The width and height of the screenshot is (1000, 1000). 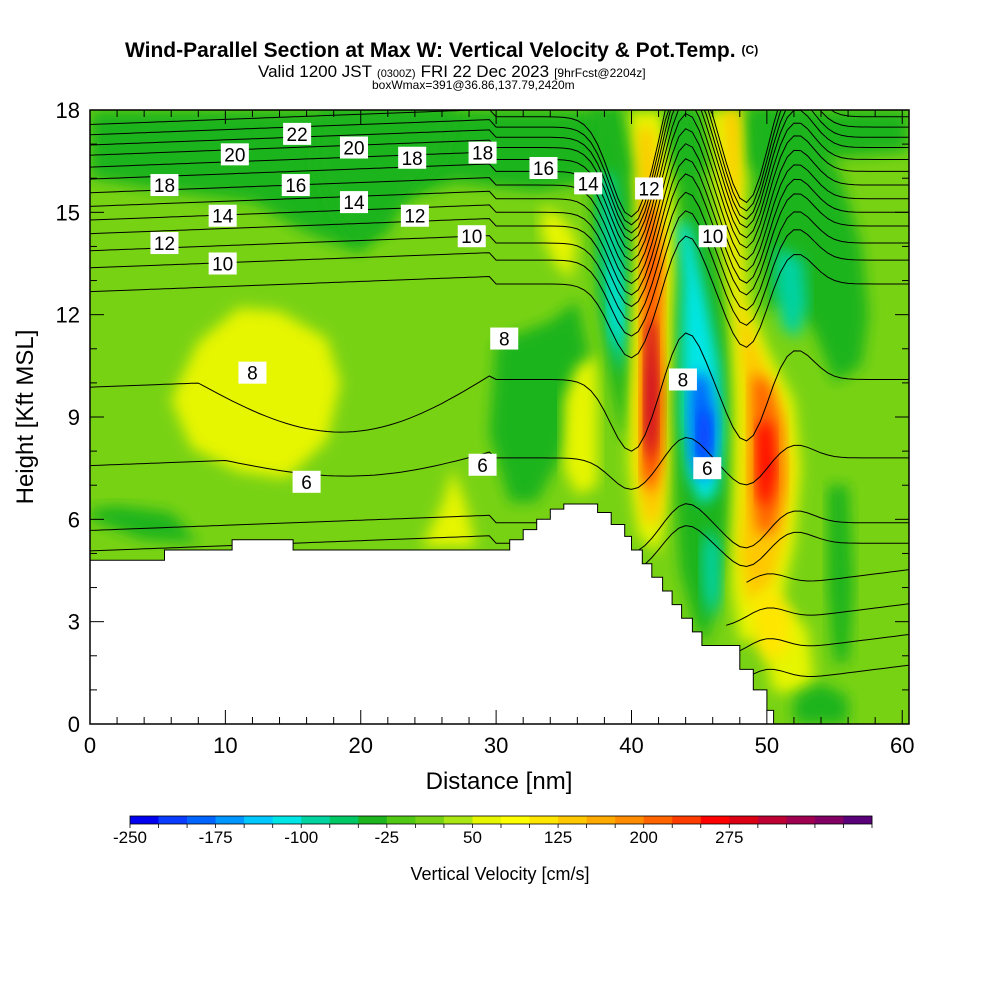 What do you see at coordinates (729, 837) in the screenshot?
I see `colorbar-tick-label: 275` at bounding box center [729, 837].